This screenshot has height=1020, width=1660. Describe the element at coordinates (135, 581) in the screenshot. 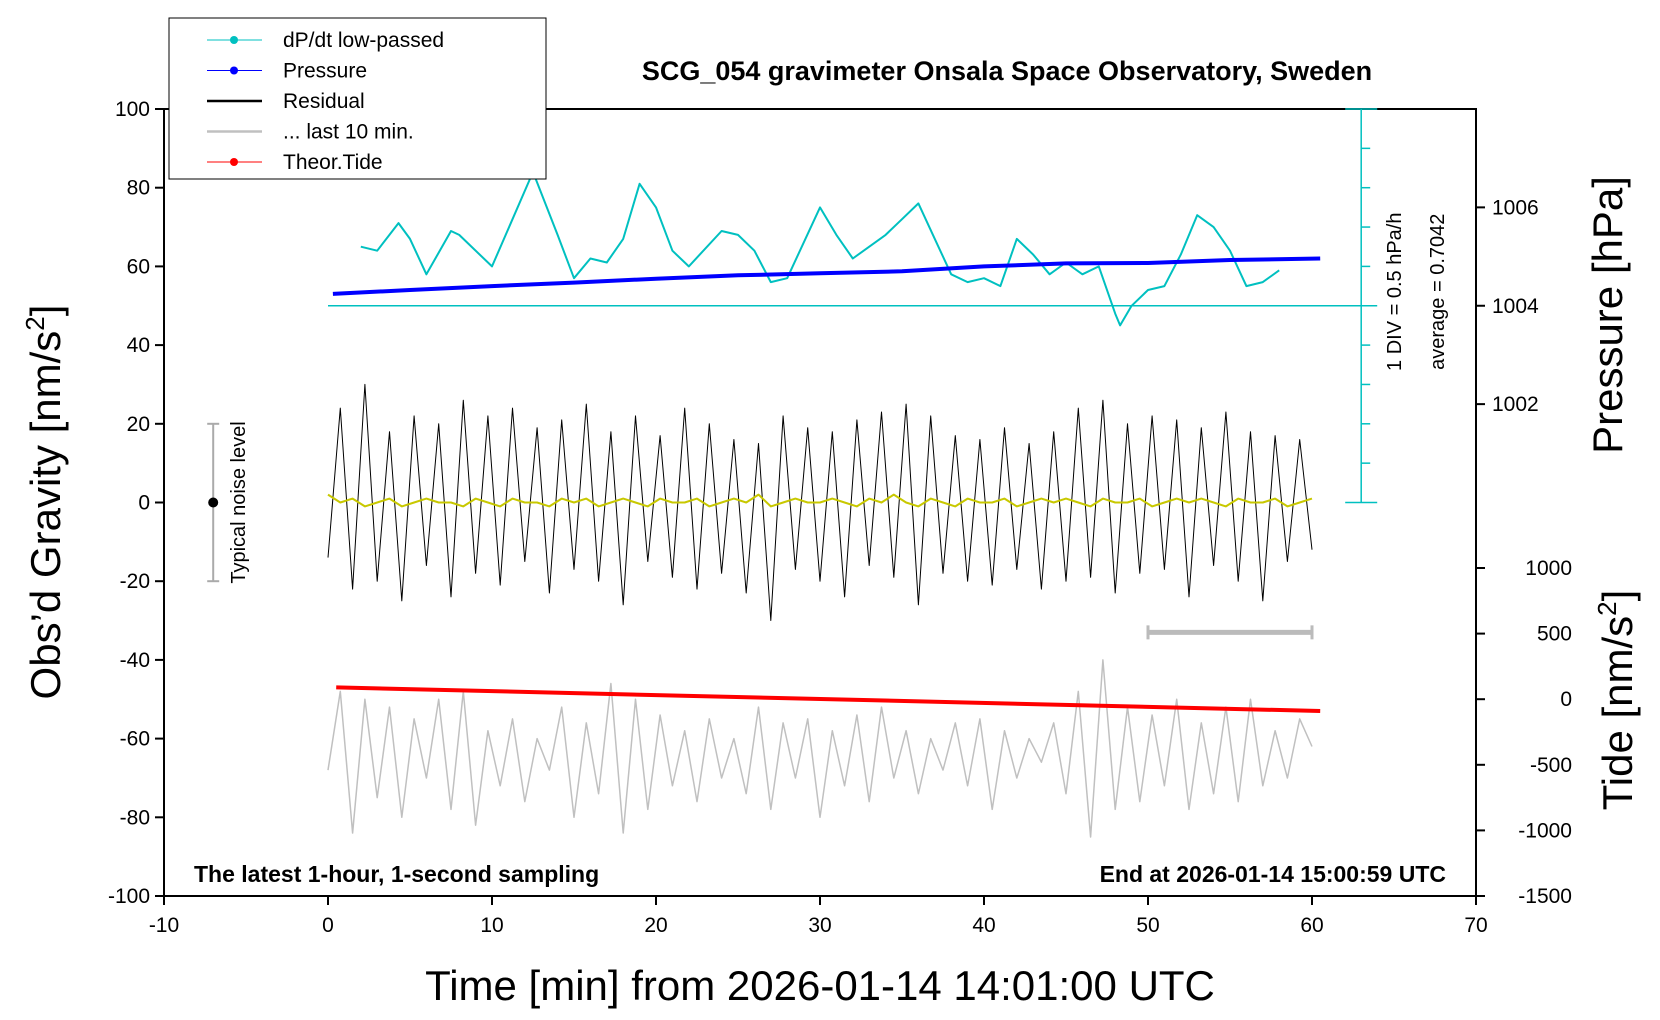

I see `y-tick-label: -20` at that location.